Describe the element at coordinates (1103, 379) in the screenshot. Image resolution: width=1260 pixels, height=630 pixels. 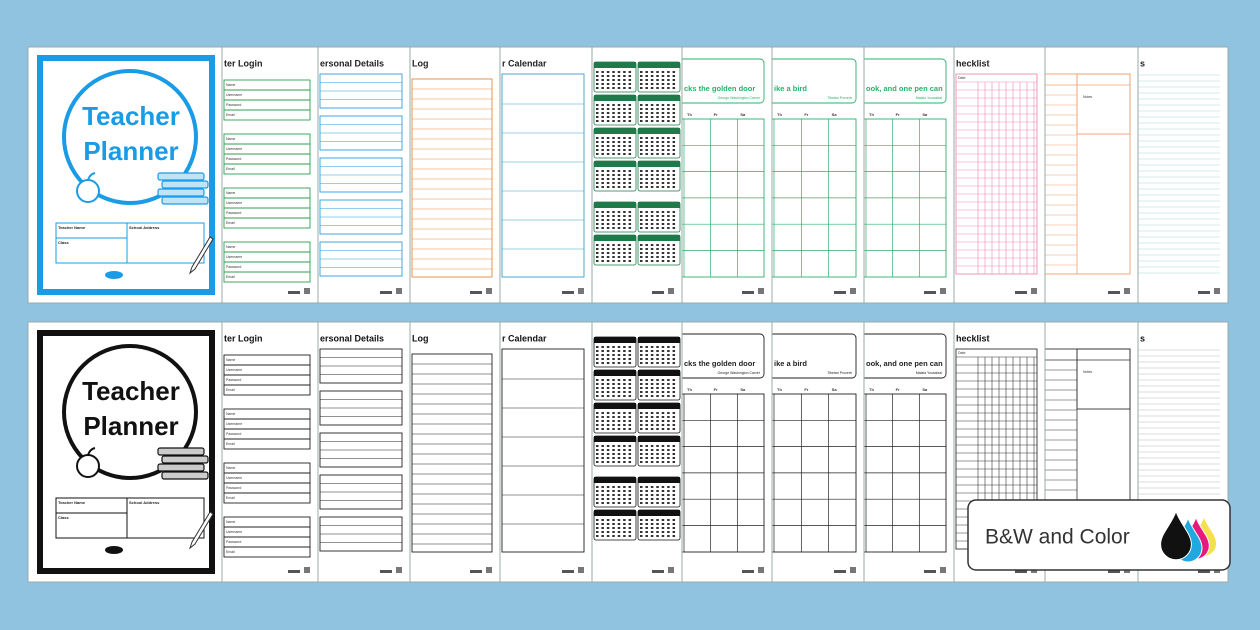
I see `notes-panel` at that location.